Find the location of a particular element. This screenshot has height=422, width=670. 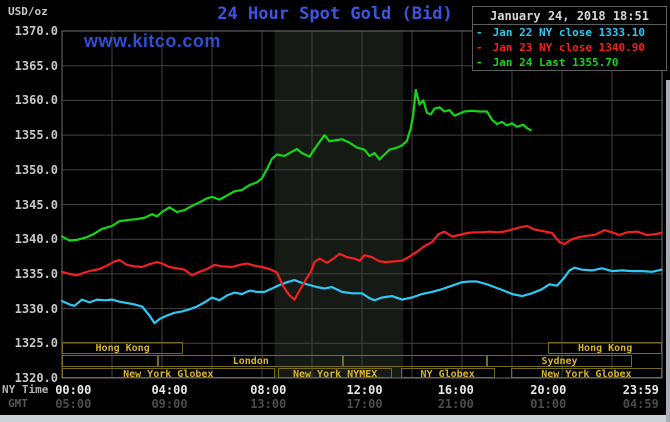

y-axis-tick-label: 1325.0 is located at coordinates (36, 343).